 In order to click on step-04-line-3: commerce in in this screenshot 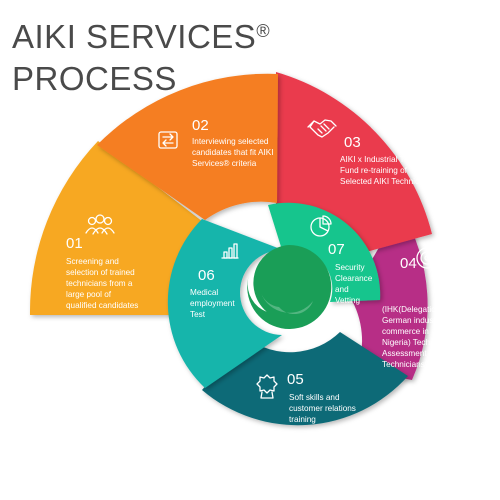, I will do `click(405, 331)`.